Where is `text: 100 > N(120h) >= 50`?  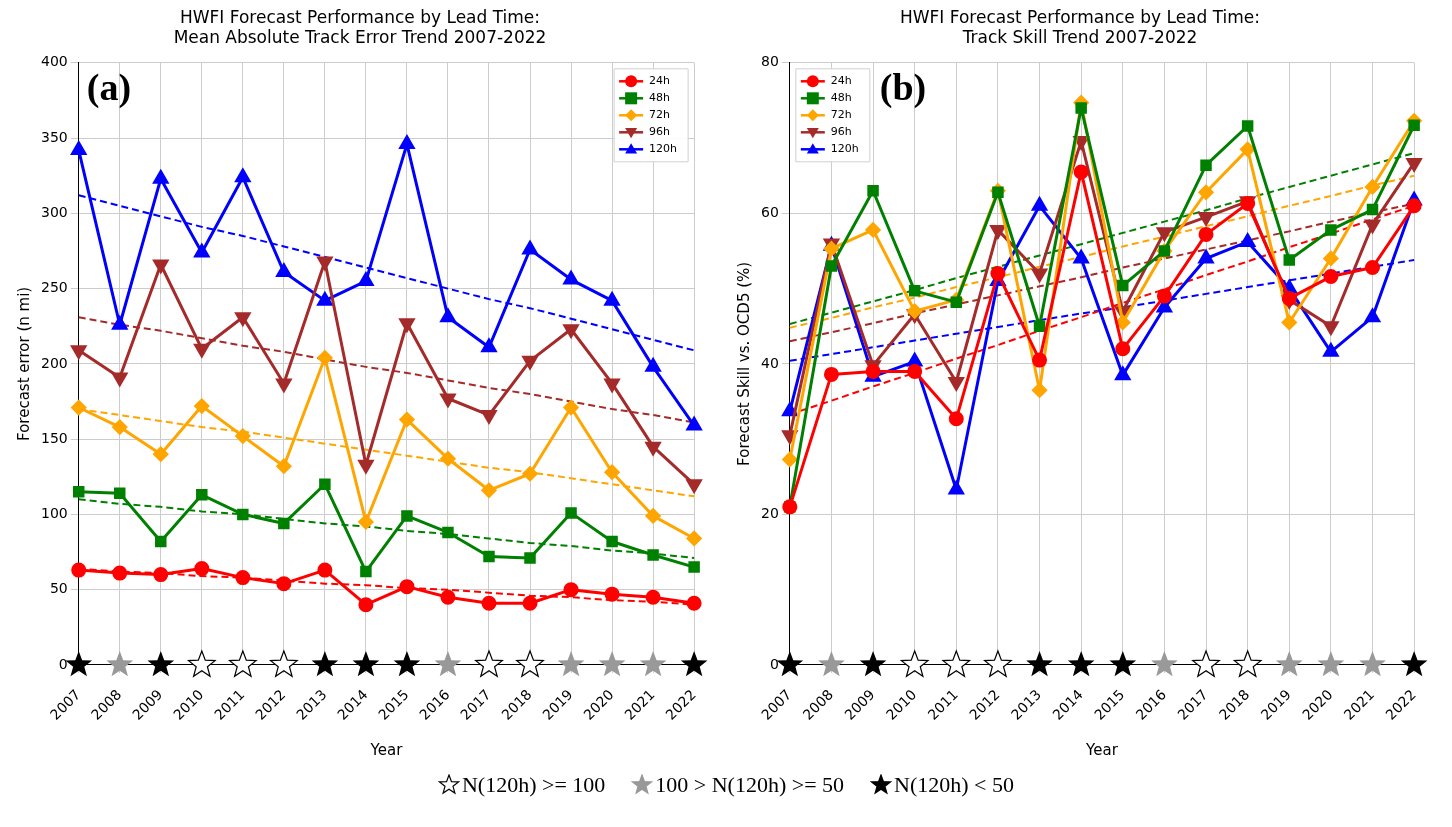
text: 100 > N(120h) >= 50 is located at coordinates (750, 785).